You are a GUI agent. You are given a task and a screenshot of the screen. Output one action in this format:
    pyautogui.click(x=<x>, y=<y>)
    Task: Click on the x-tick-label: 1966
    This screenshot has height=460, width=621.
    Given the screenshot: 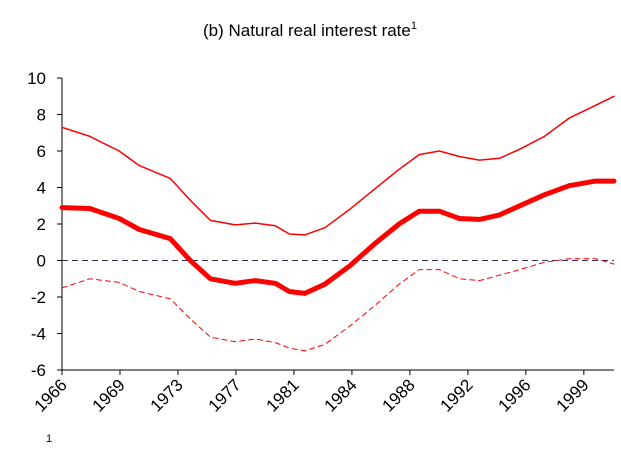 What is the action you would take?
    pyautogui.click(x=51, y=395)
    